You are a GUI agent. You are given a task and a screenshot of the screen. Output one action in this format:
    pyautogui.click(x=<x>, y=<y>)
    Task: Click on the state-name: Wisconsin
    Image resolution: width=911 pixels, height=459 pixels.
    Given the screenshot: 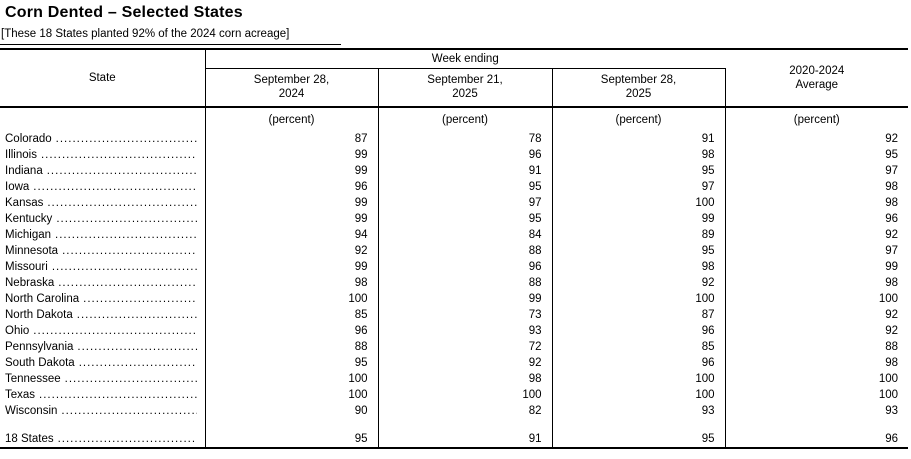 What is the action you would take?
    pyautogui.click(x=31, y=411)
    